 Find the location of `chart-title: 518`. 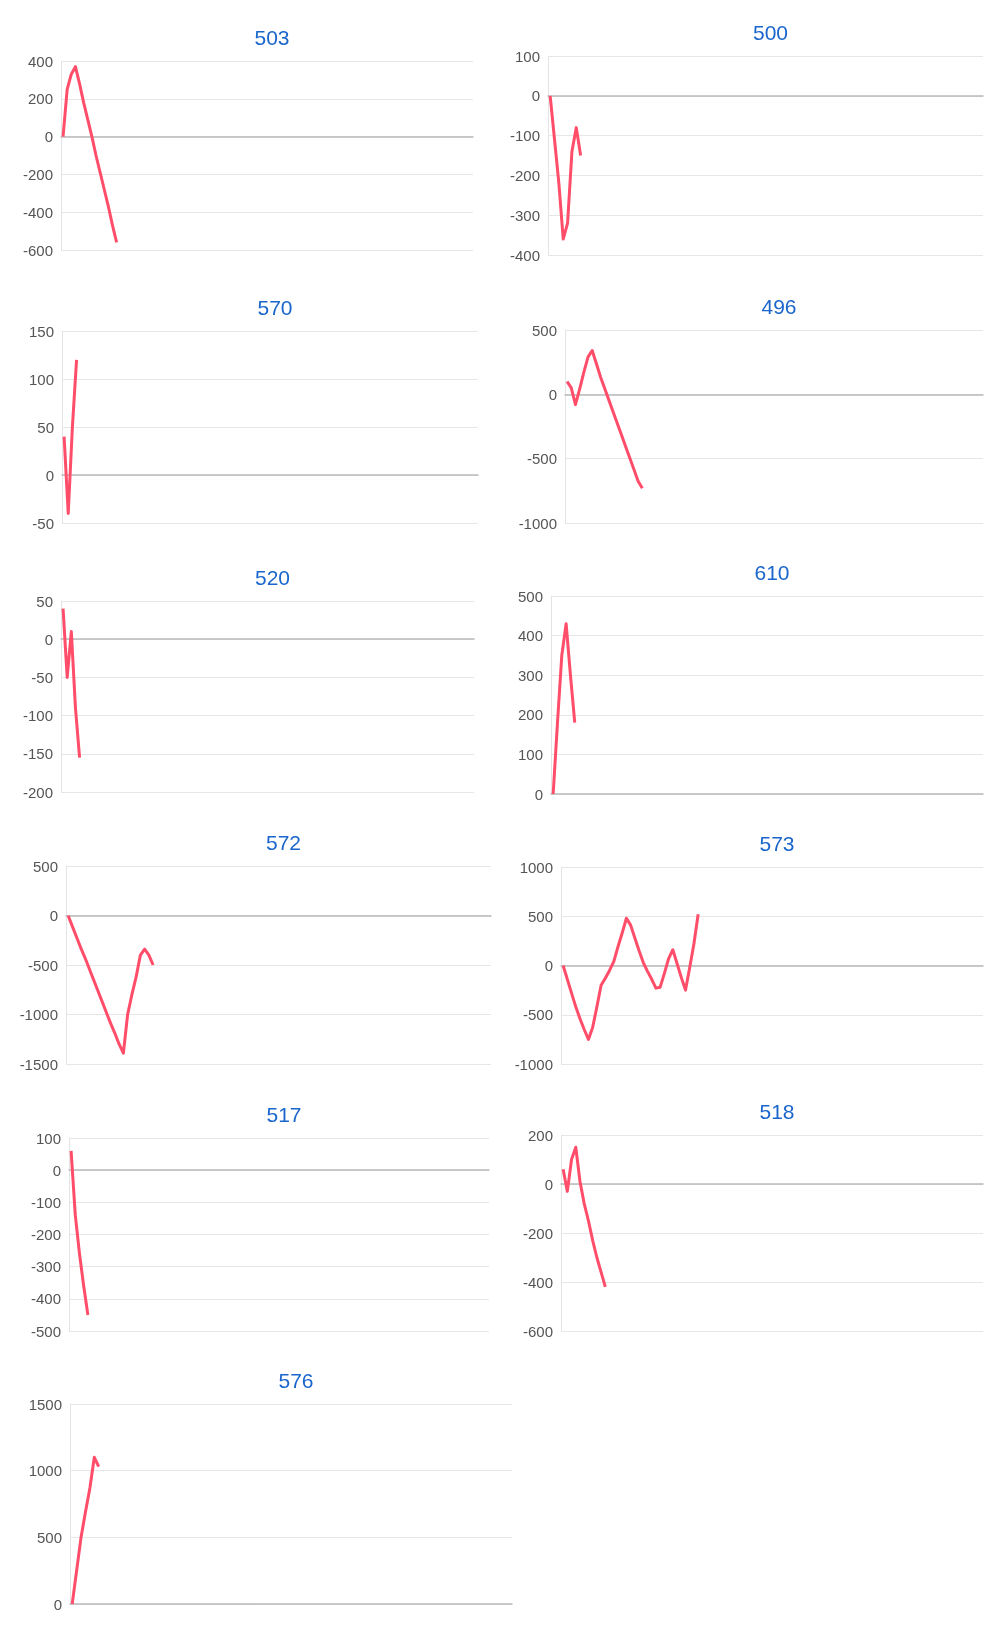

chart-title: 518 is located at coordinates (777, 1111).